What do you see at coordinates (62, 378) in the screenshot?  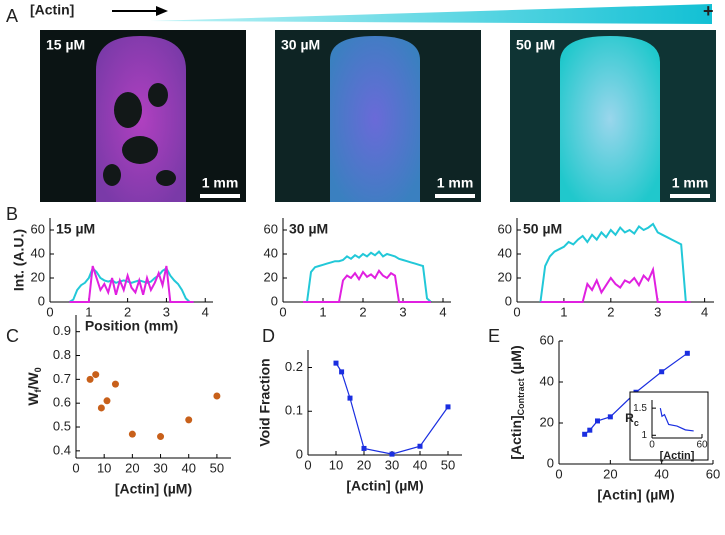 I see `y-tick-label: 0.7` at bounding box center [62, 378].